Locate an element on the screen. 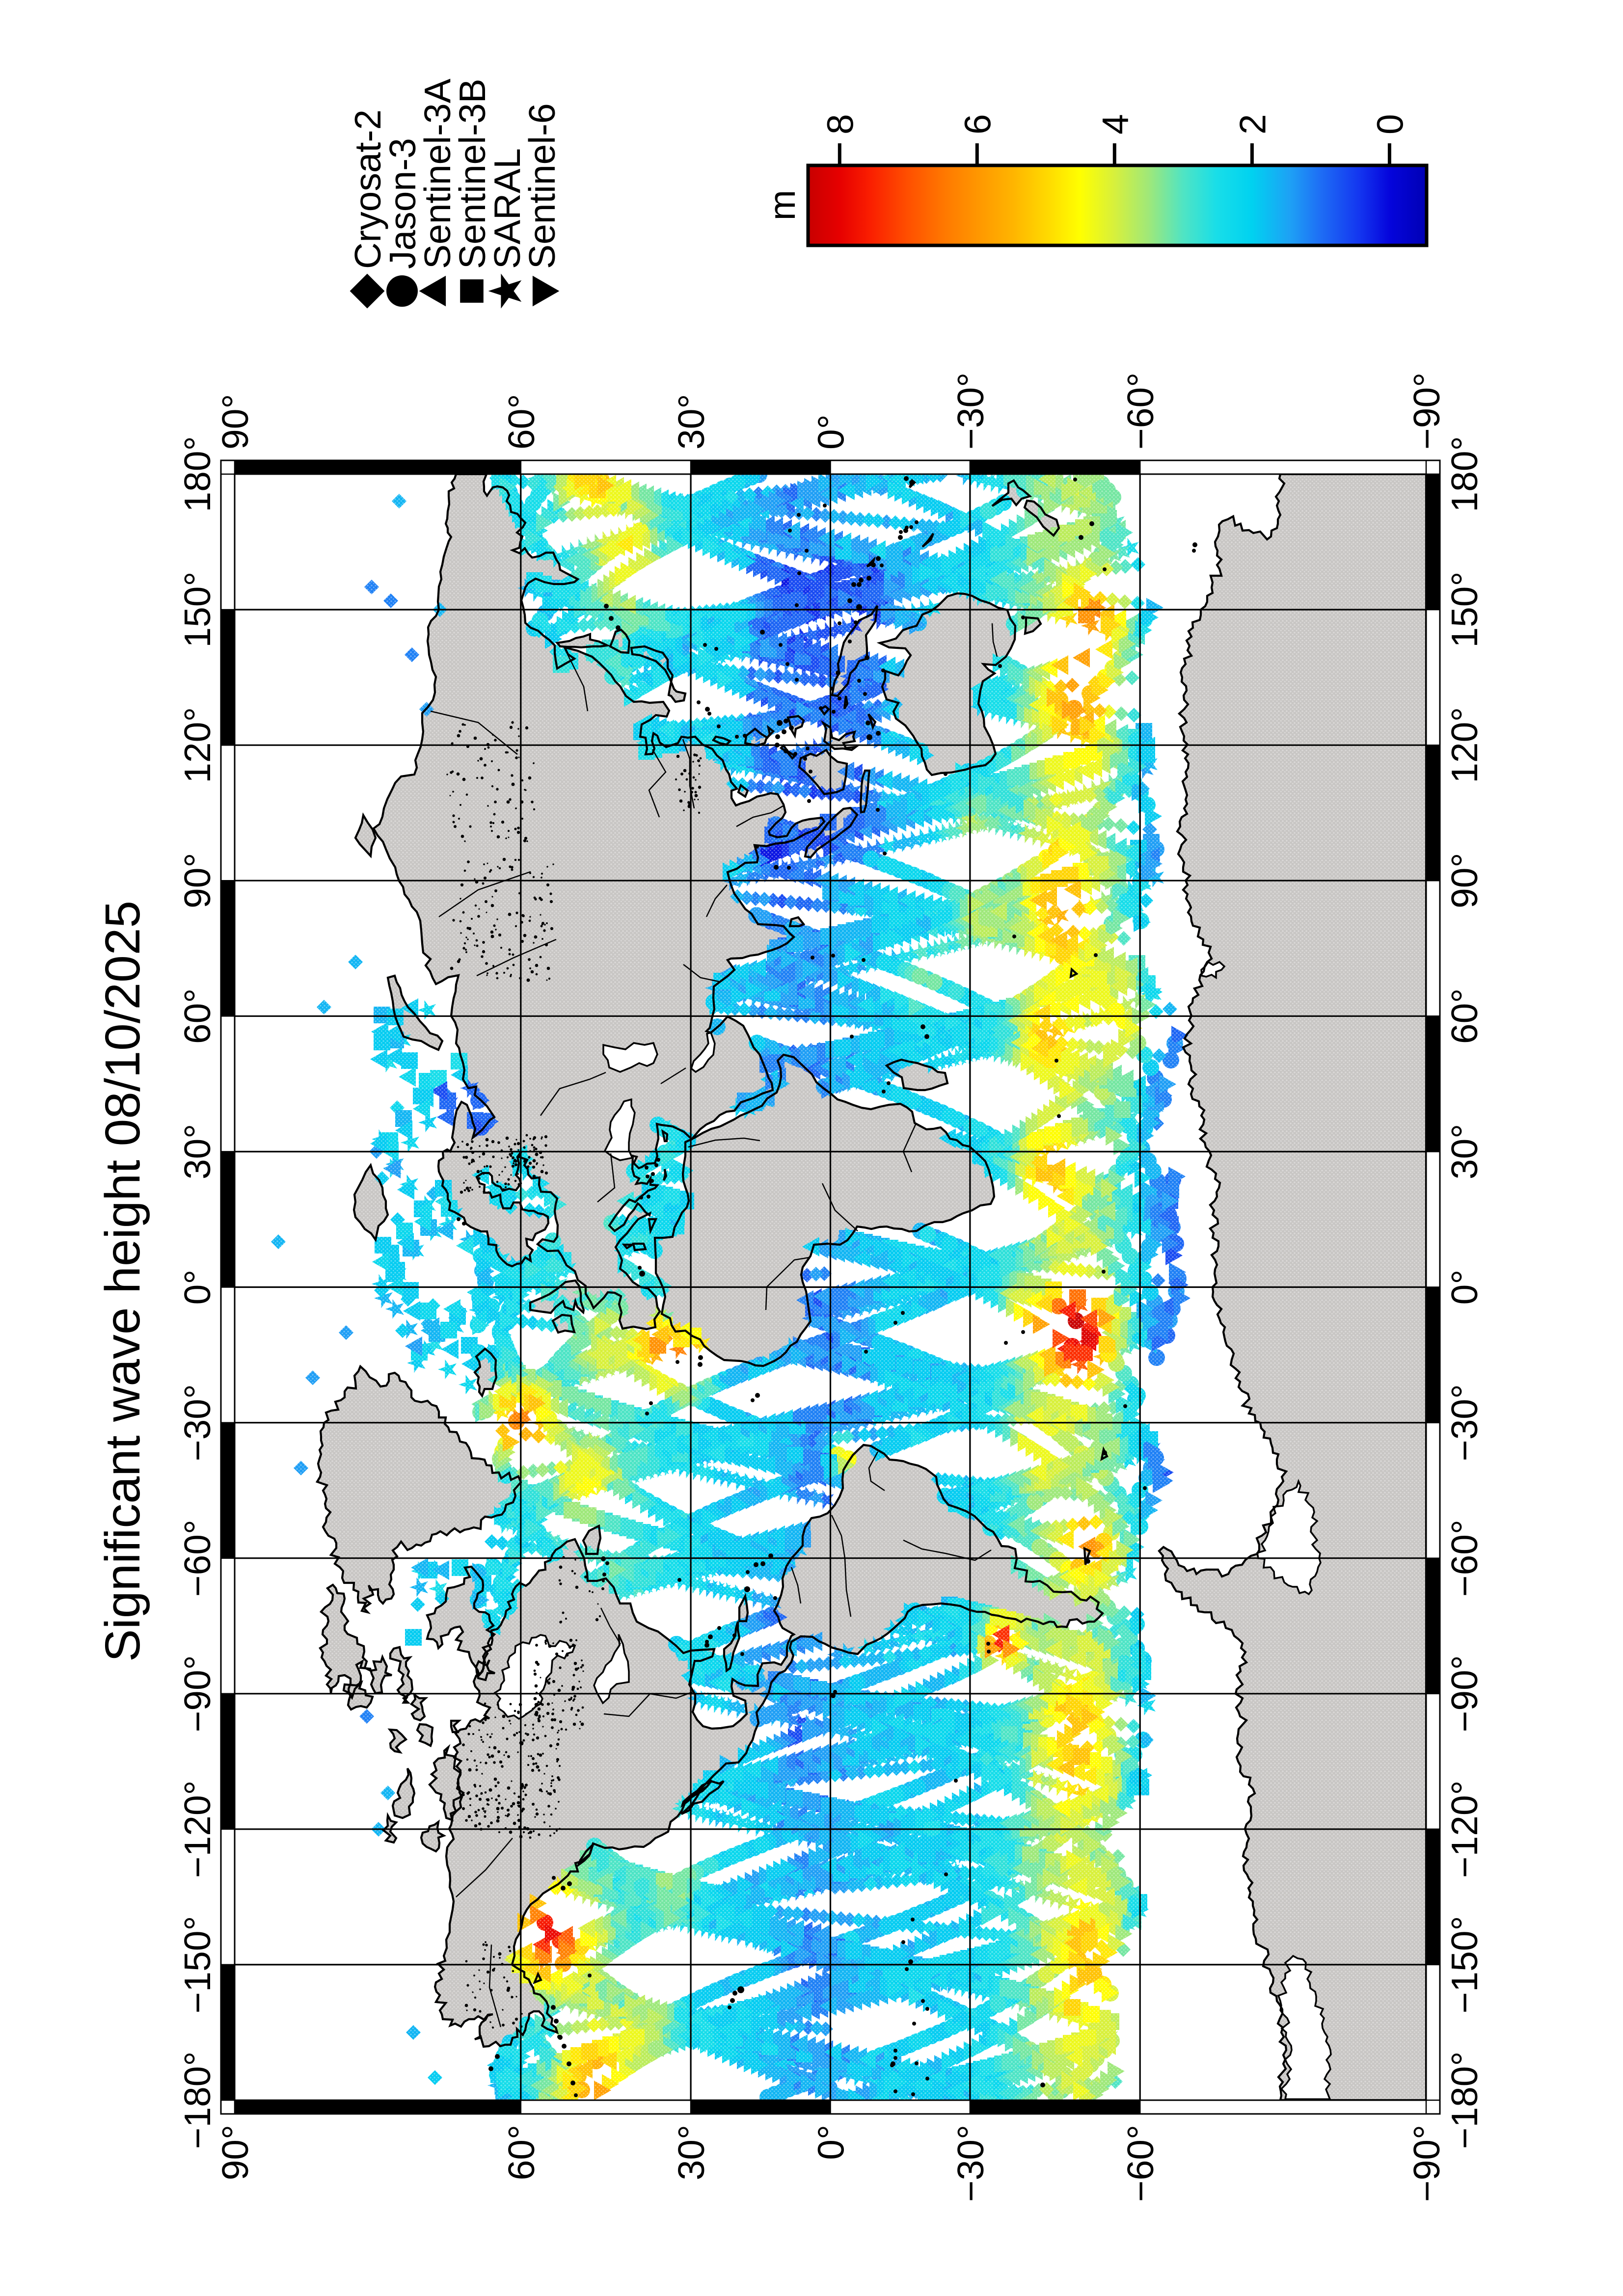 The width and height of the screenshot is (1623, 2296). svg-text: Jason-3 is located at coordinates (403, 203).